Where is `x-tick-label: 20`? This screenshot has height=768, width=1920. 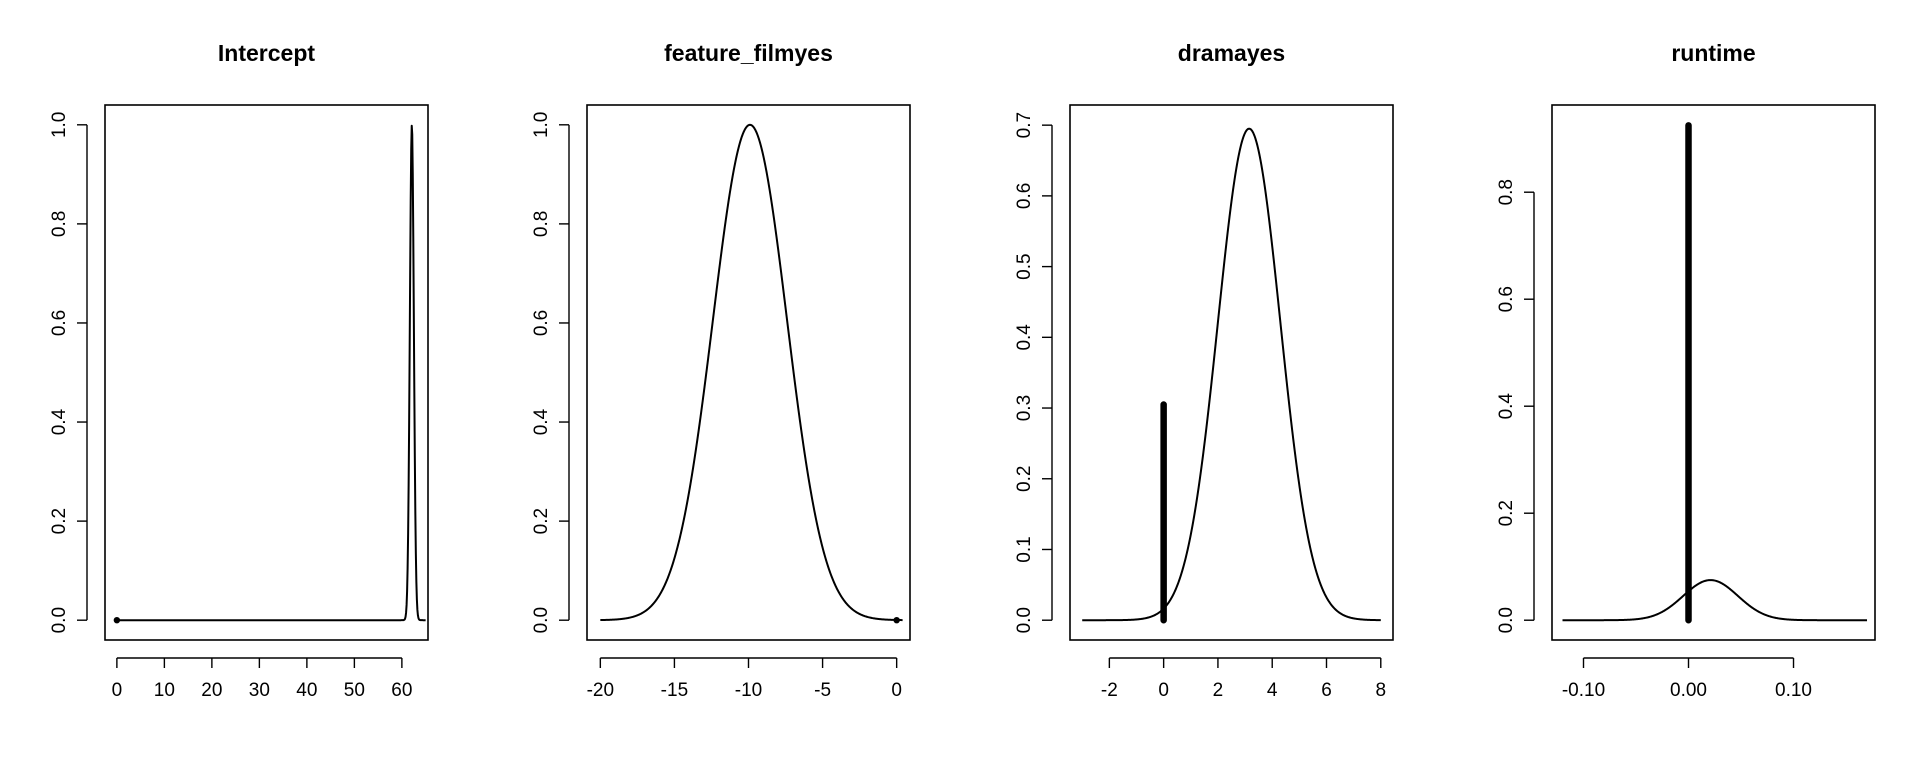 x-tick-label: 20 is located at coordinates (211, 690).